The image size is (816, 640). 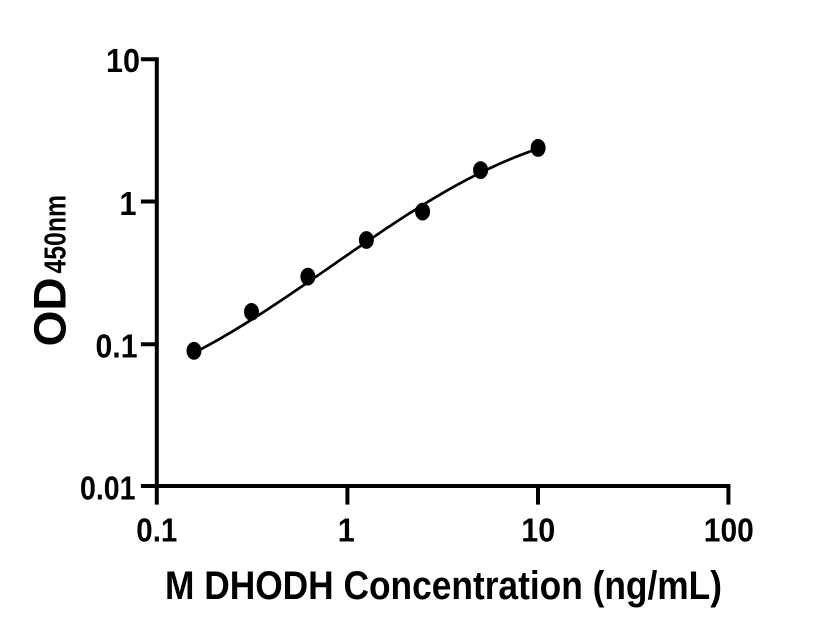 I want to click on svg-text: 100, so click(x=729, y=531).